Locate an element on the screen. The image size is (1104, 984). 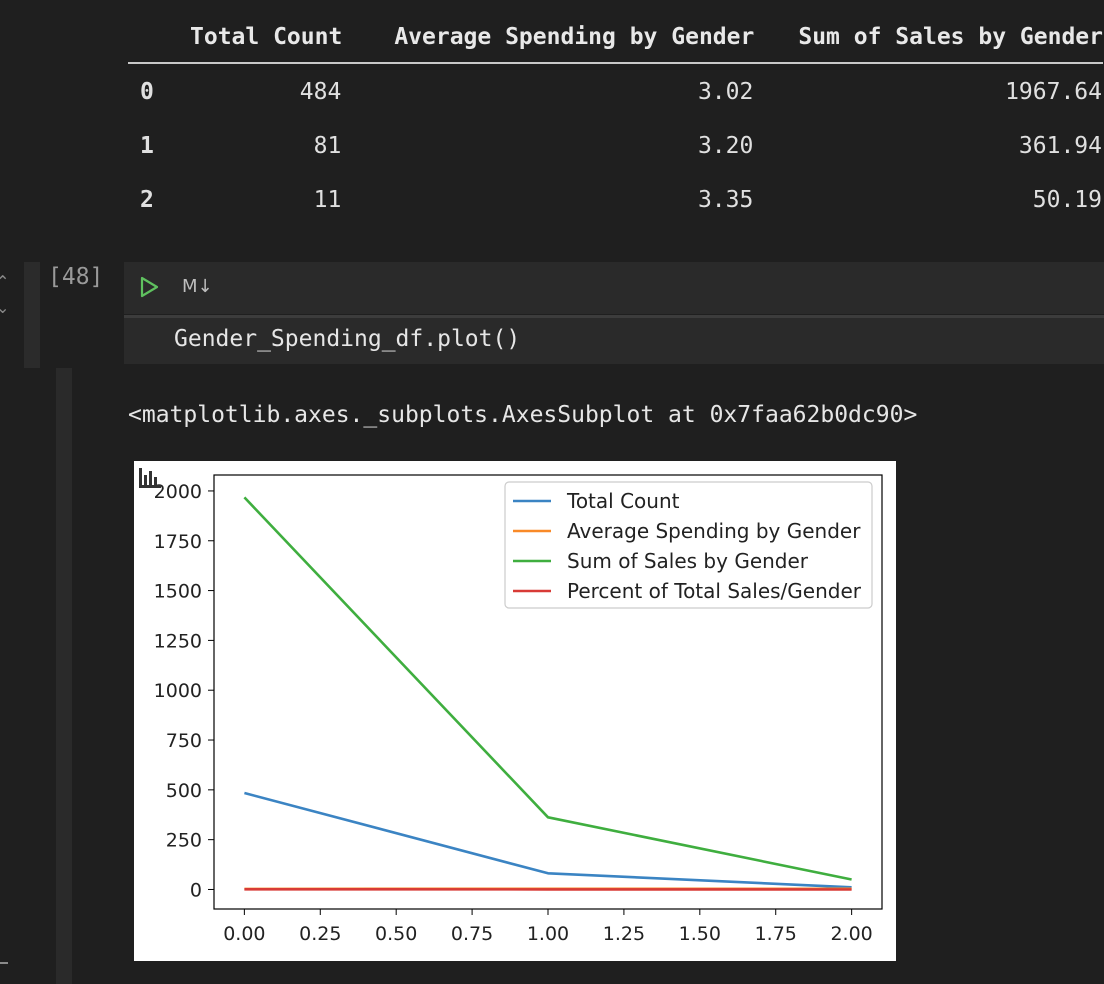
execution-count: [48] is located at coordinates (76, 277).